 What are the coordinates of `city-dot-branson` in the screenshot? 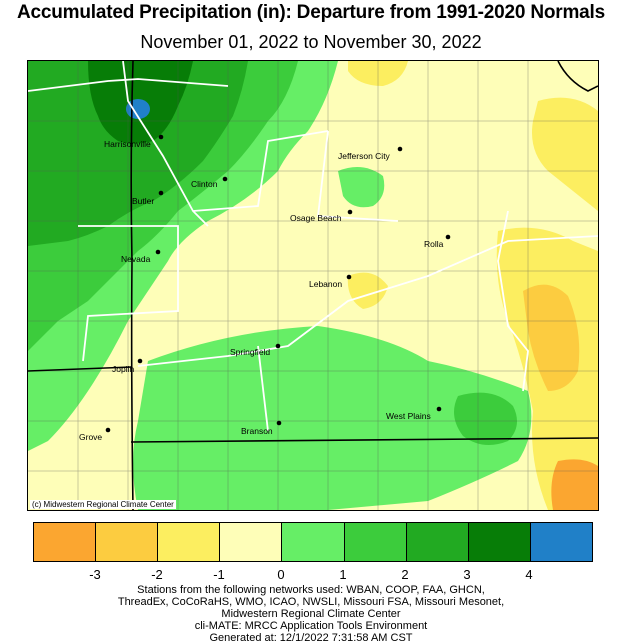 It's located at (279, 423).